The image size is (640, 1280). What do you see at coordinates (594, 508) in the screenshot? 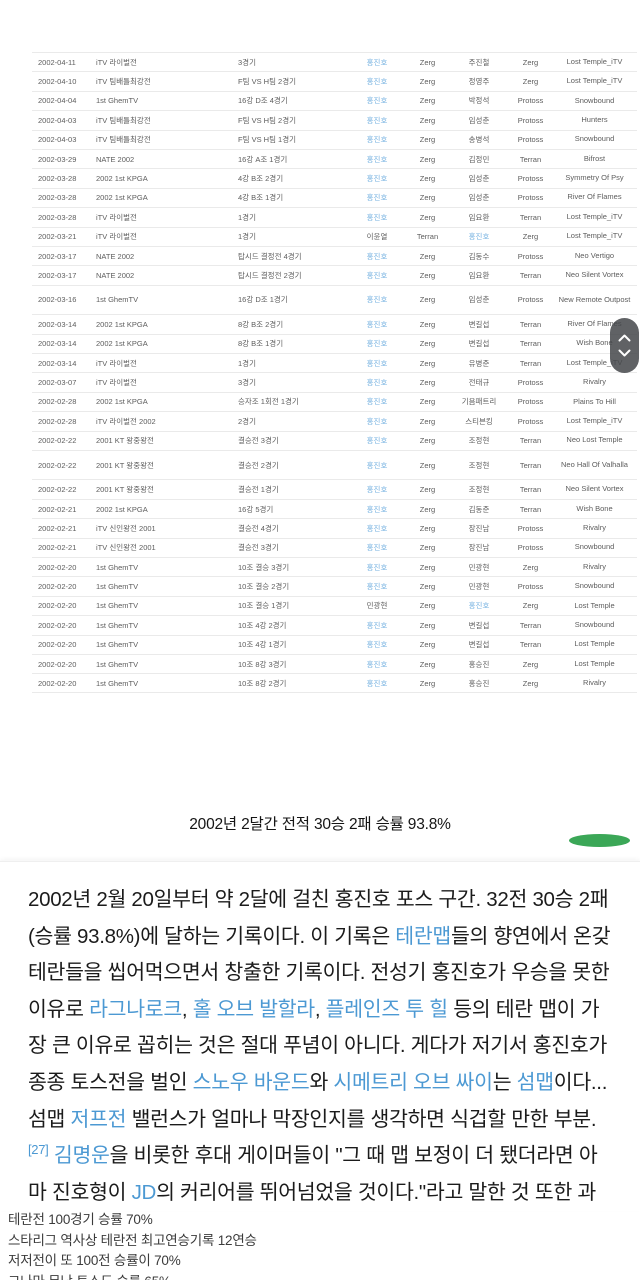
I see `map-cell: Wish Bone` at bounding box center [594, 508].